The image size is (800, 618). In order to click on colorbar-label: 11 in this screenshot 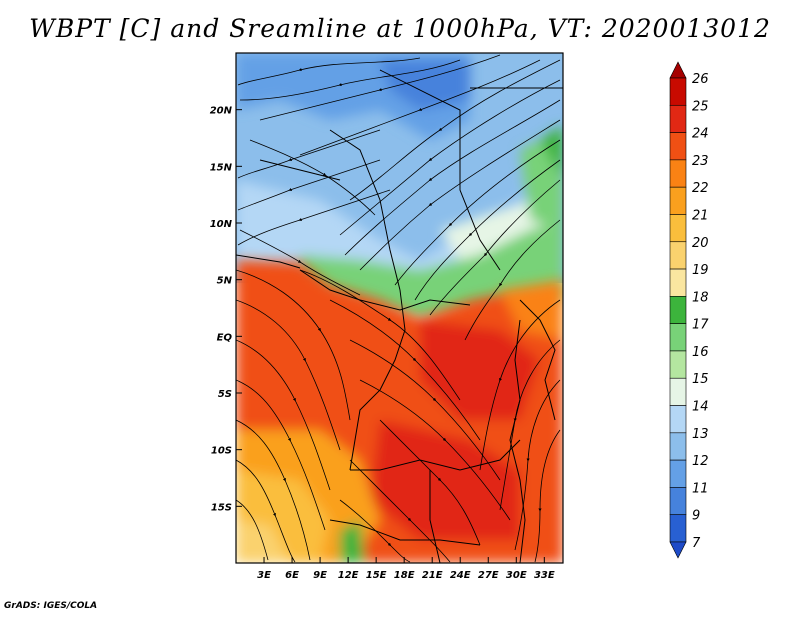, I will do `click(700, 488)`.